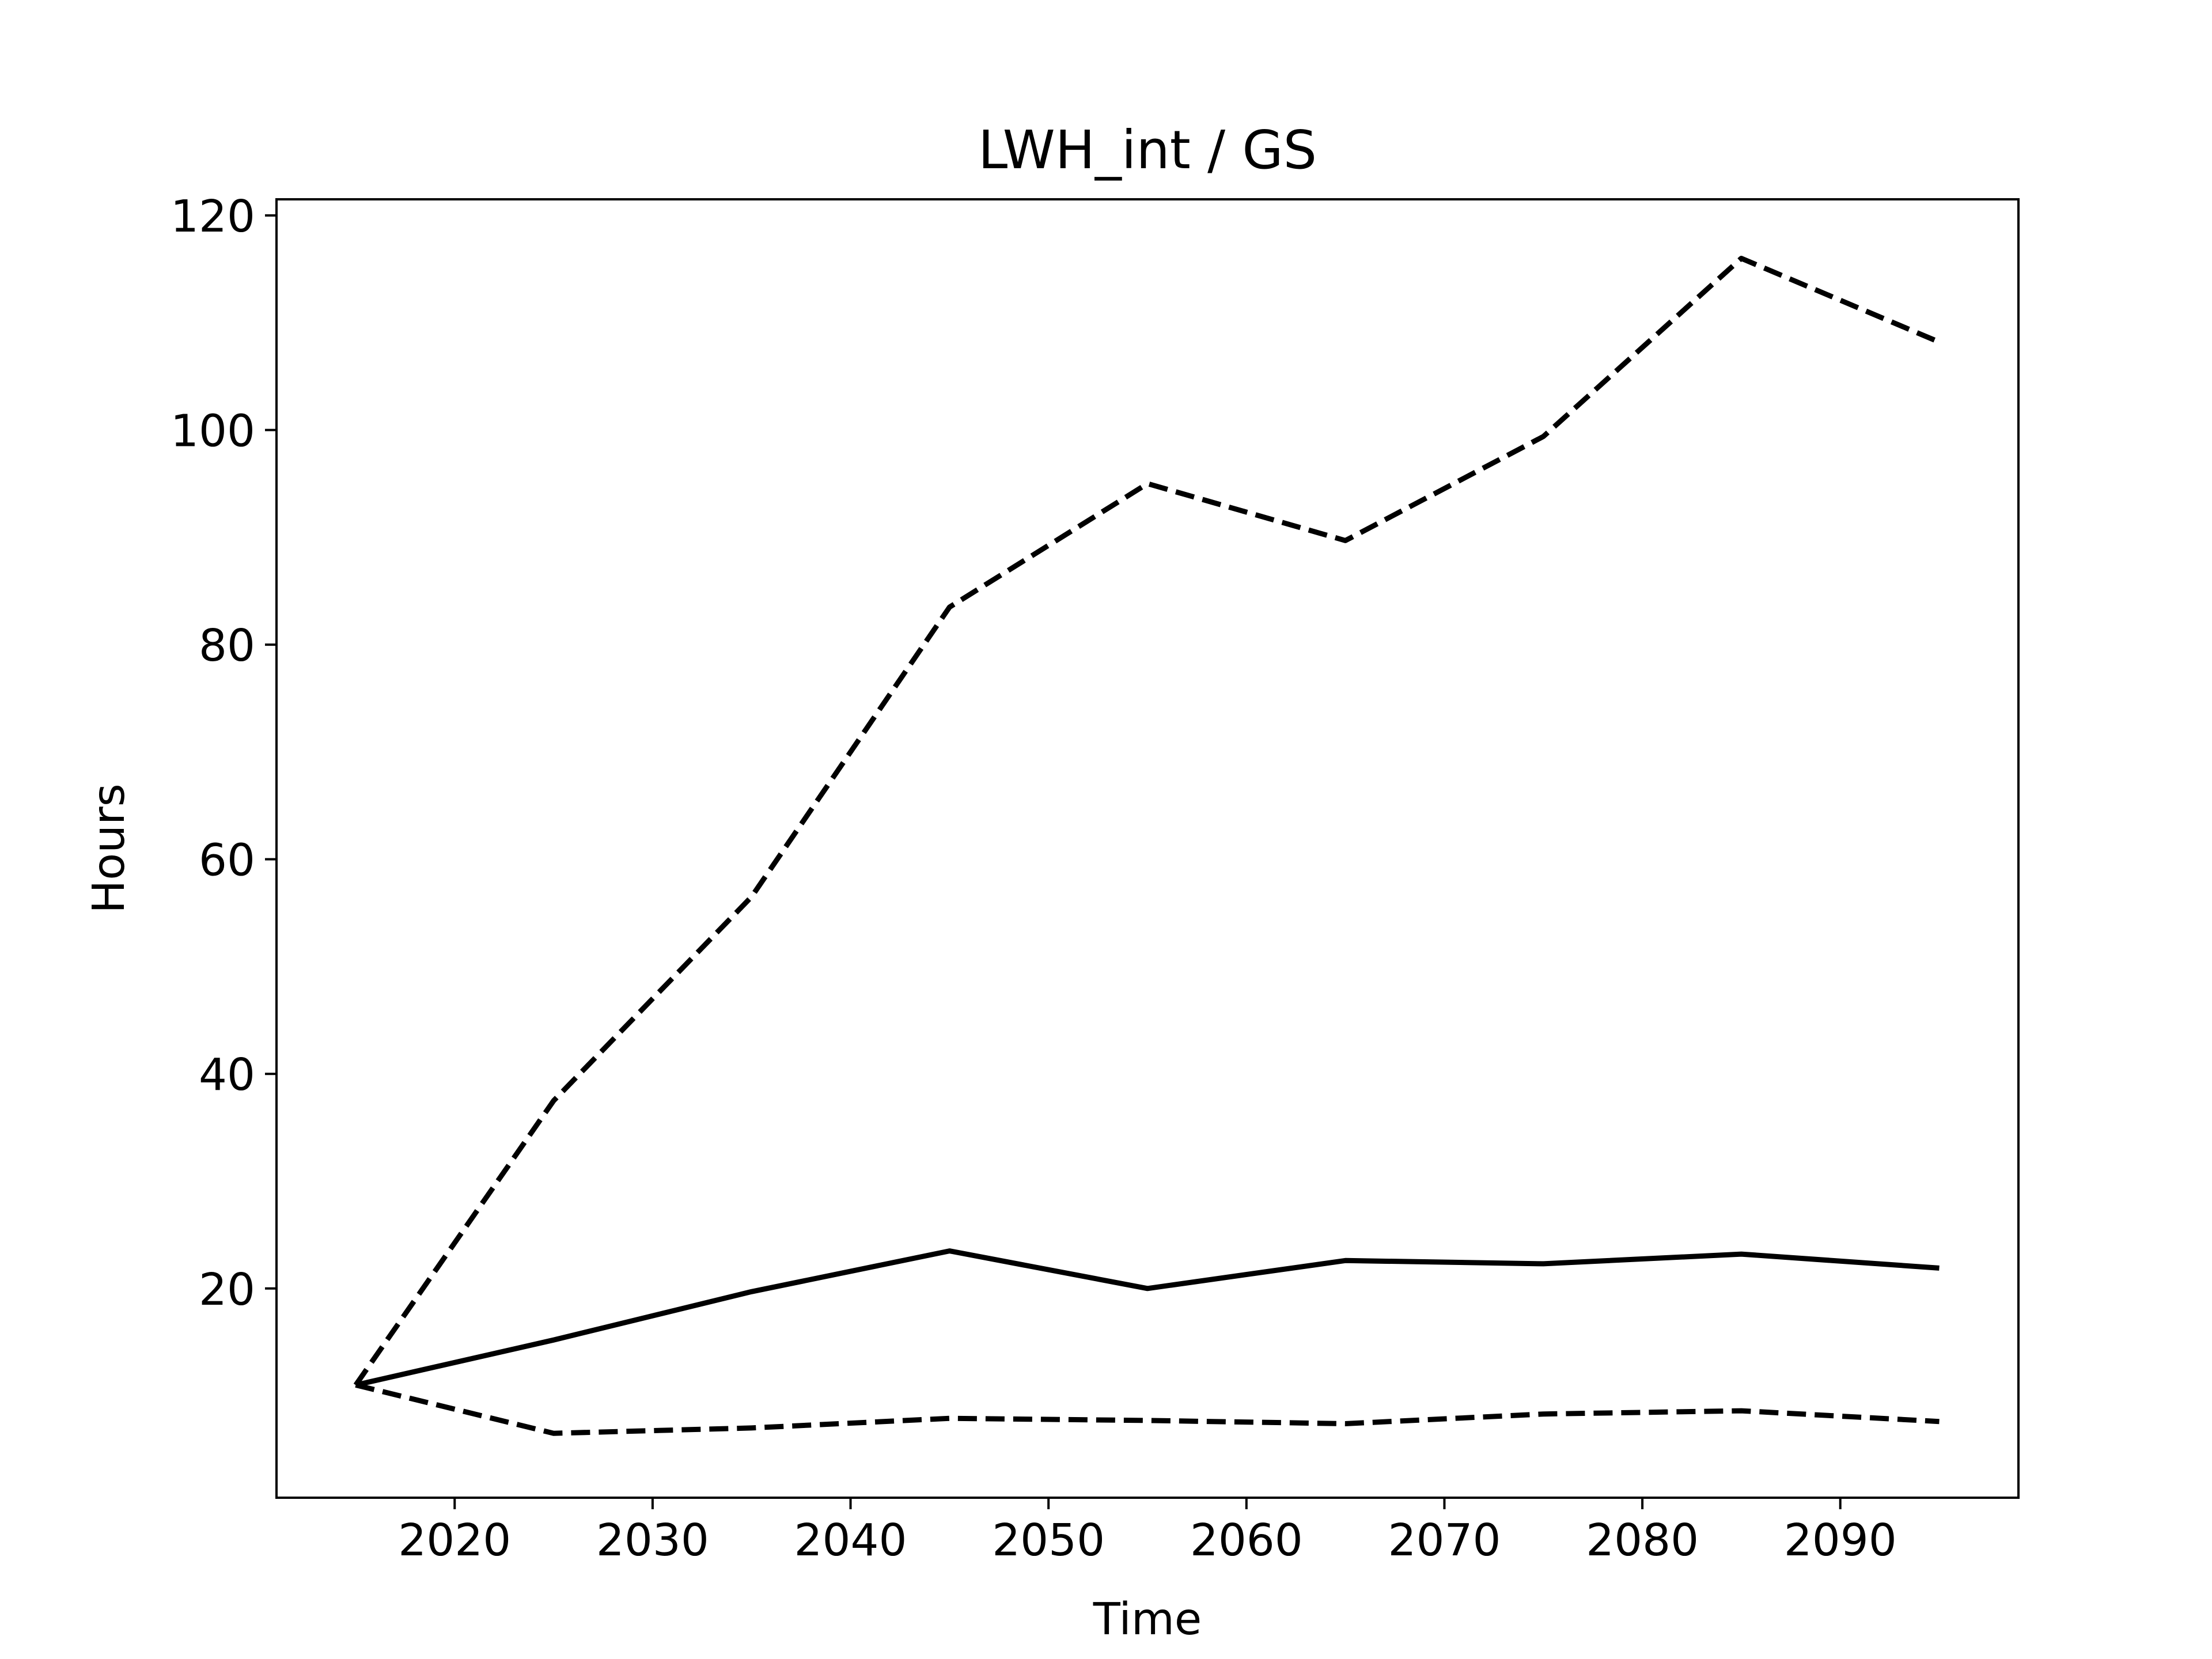 The image size is (2212, 1659). What do you see at coordinates (1147, 1619) in the screenshot?
I see `x-axis-label: Time` at bounding box center [1147, 1619].